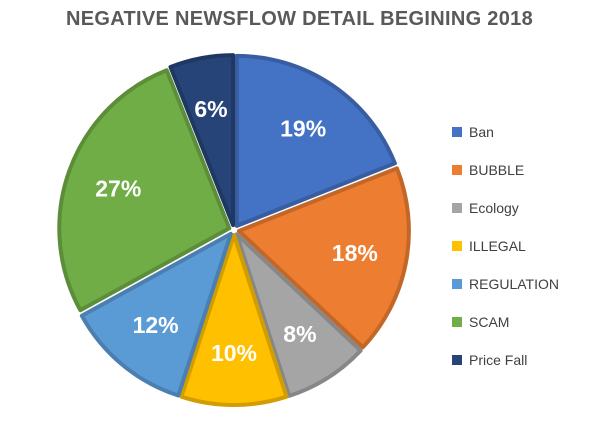 Image resolution: width=599 pixels, height=434 pixels. I want to click on pie-slice-bubble, so click(323, 258).